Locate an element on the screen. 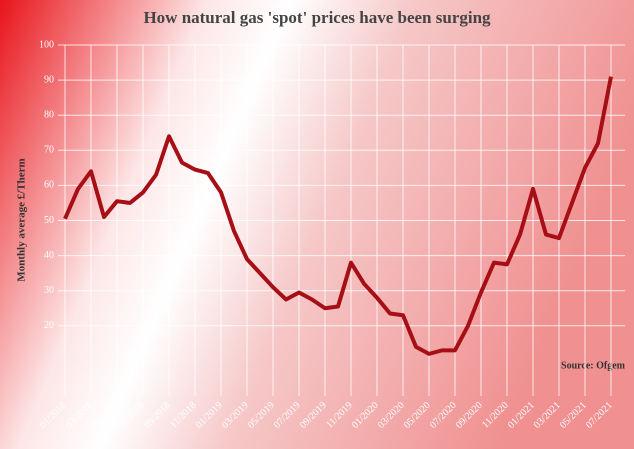 The width and height of the screenshot is (634, 449). y-tick-label: 80 is located at coordinates (49, 114).